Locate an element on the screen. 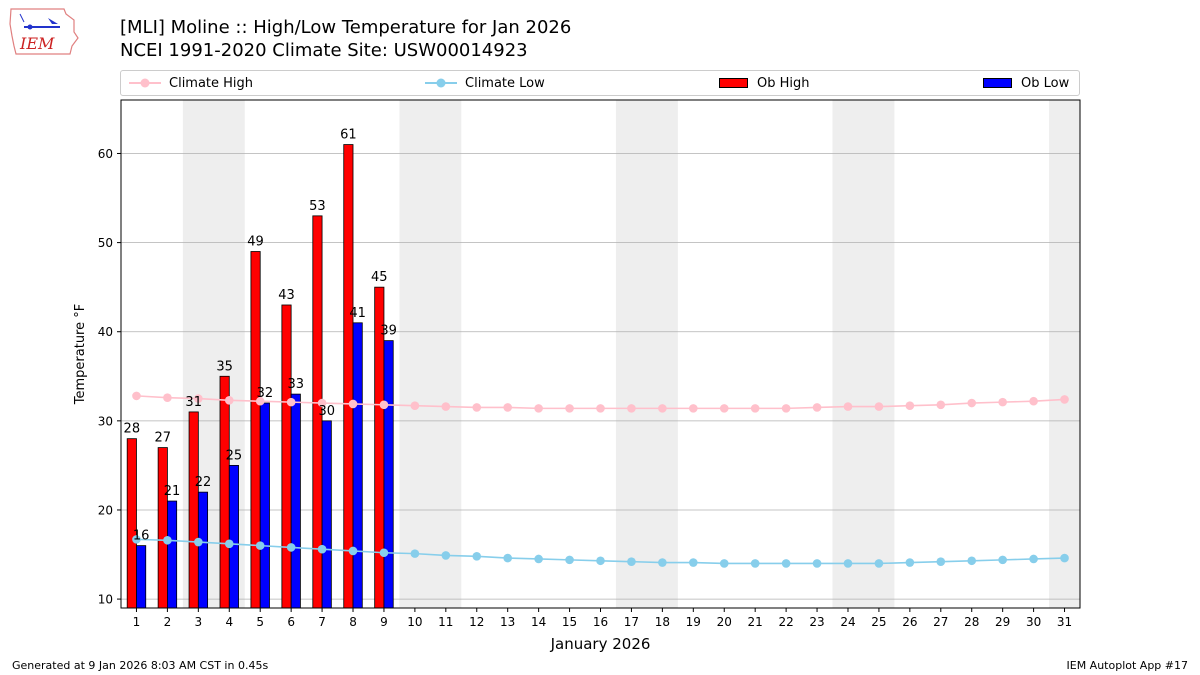 Image resolution: width=1200 pixels, height=675 pixels. x-tick-label: 16 is located at coordinates (600, 622).